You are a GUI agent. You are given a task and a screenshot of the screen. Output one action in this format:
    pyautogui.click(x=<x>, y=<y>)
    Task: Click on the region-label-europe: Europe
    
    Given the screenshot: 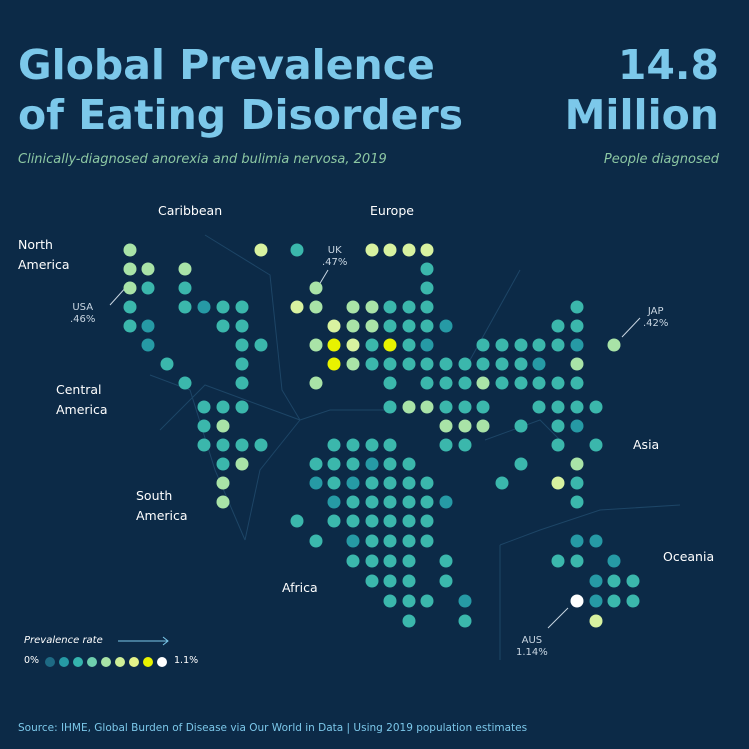 What is the action you would take?
    pyautogui.click(x=392, y=210)
    